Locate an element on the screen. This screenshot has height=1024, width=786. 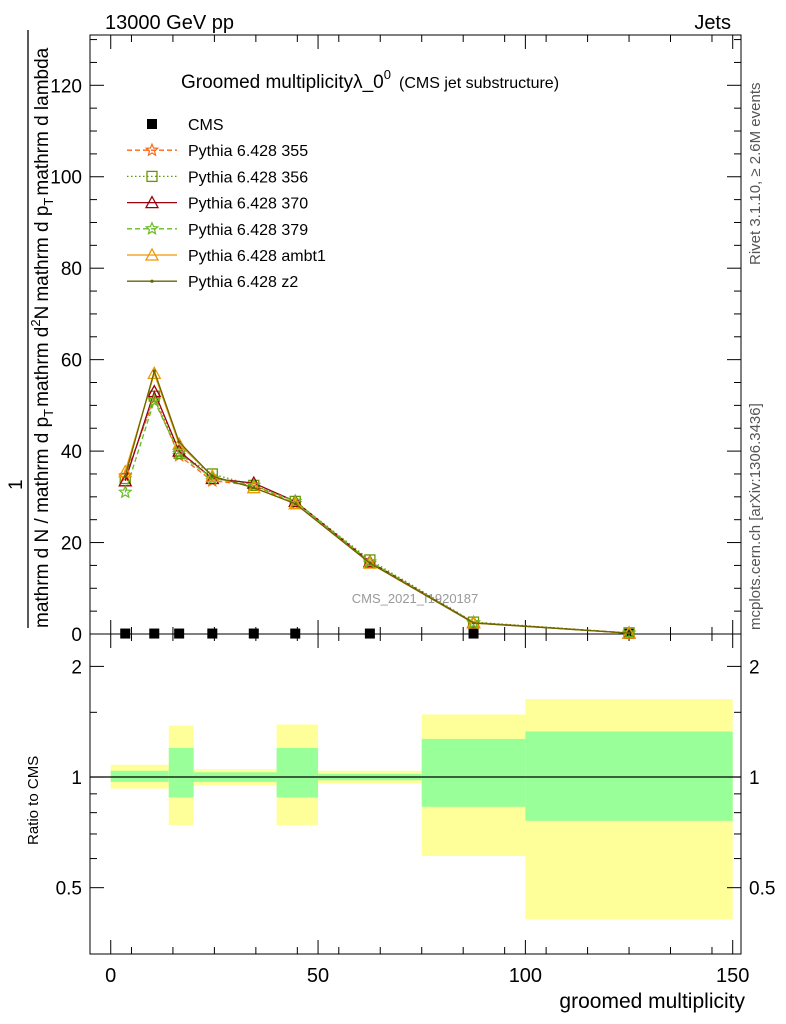
legend-label: CMS is located at coordinates (206, 125).